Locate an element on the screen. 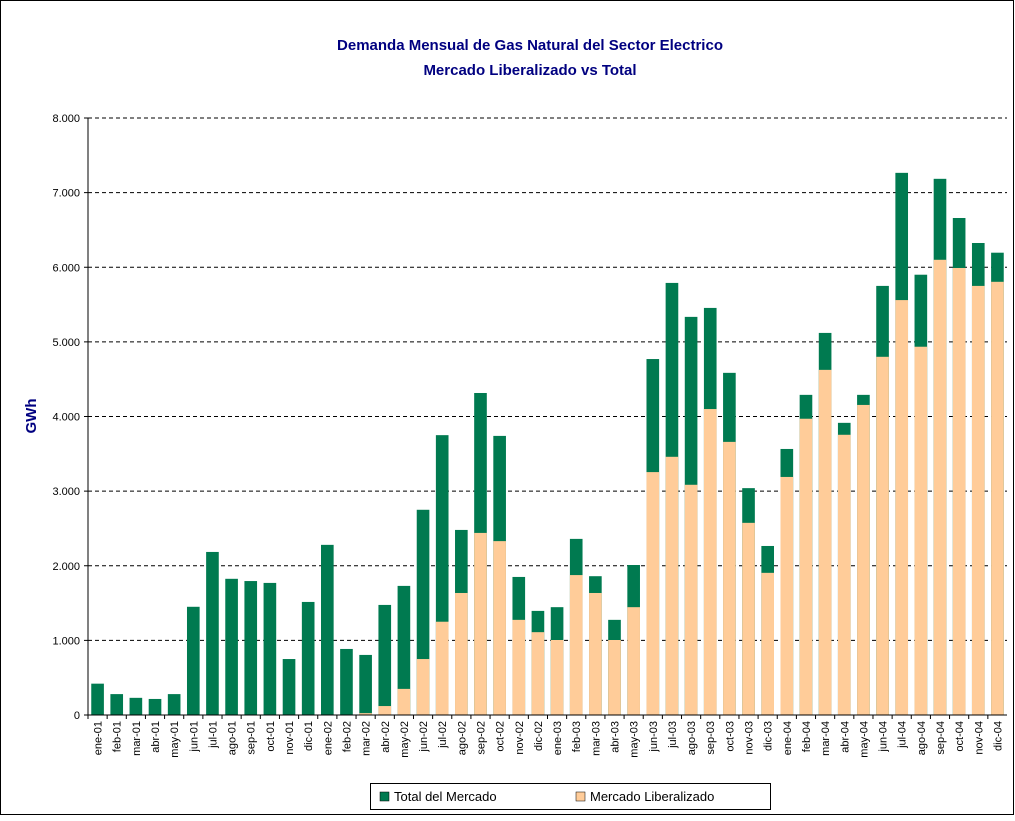 Image resolution: width=1015 pixels, height=821 pixels. x-tick-label: feb-01 is located at coordinates (118, 736).